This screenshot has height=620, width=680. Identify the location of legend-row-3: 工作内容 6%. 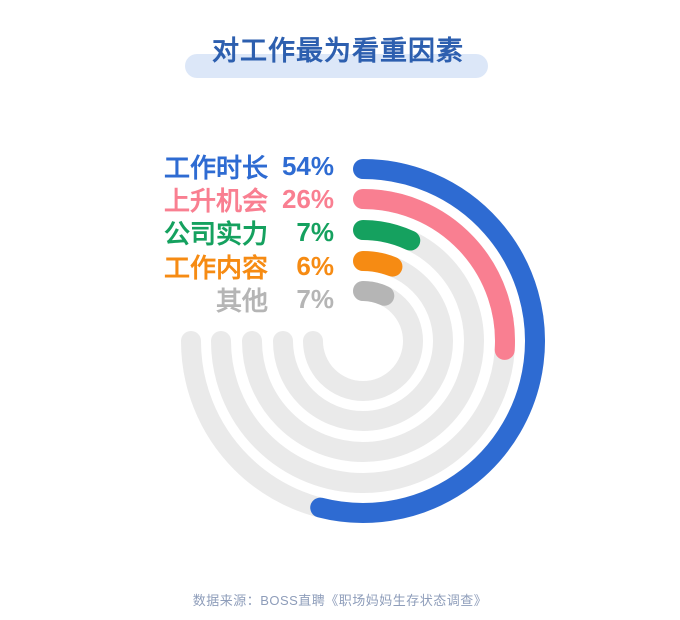
(187, 266).